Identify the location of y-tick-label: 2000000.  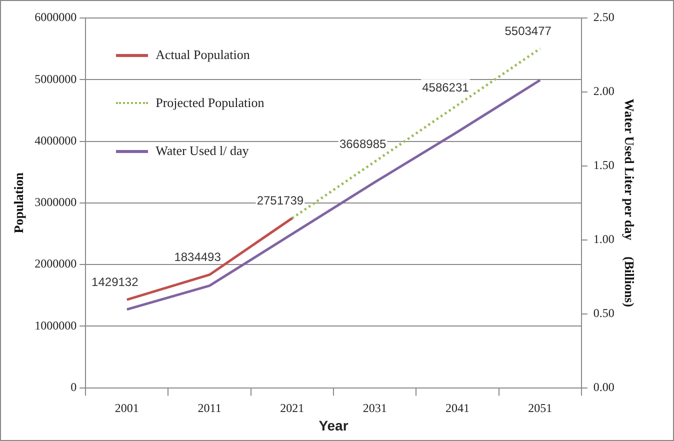
(55, 263).